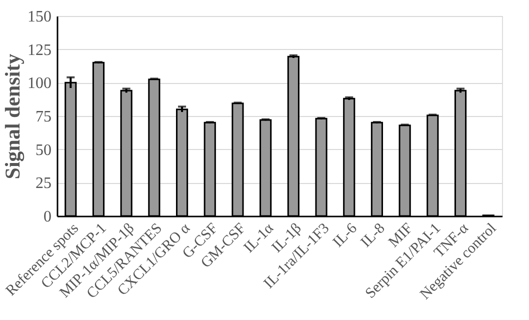  Describe the element at coordinates (40, 50) in the screenshot. I see `y-tick-label: 125` at that location.